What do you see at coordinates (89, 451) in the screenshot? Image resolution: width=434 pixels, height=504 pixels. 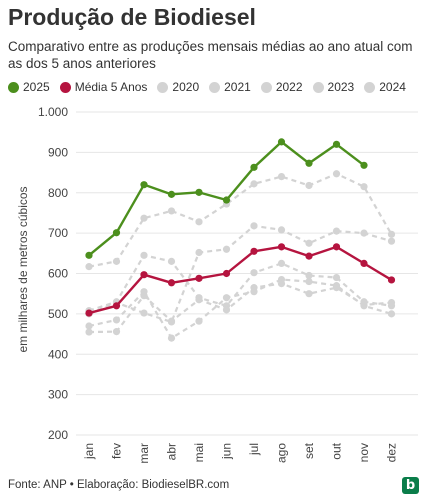 I see `x-tick-label-jan: jan` at bounding box center [89, 451].